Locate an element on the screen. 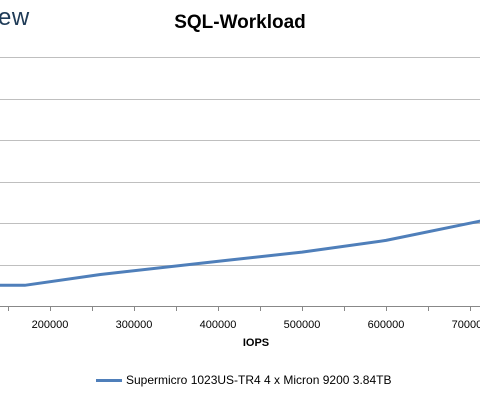  x-tick-labels: 200000 300000 400000 500000 600000 700000 is located at coordinates (256, 325).